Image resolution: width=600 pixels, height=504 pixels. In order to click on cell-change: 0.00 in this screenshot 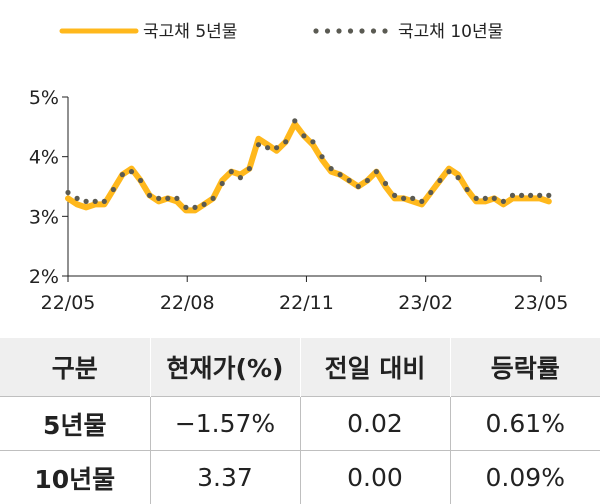, I will do `click(374, 477)`.